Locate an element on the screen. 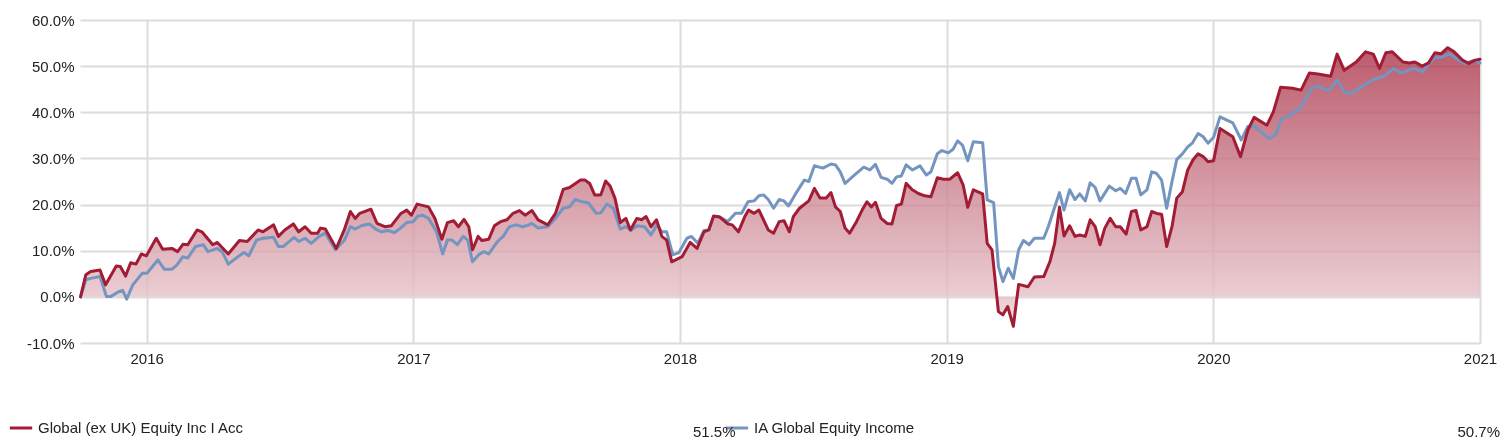  y-tick-label: 0.0% is located at coordinates (57, 297).